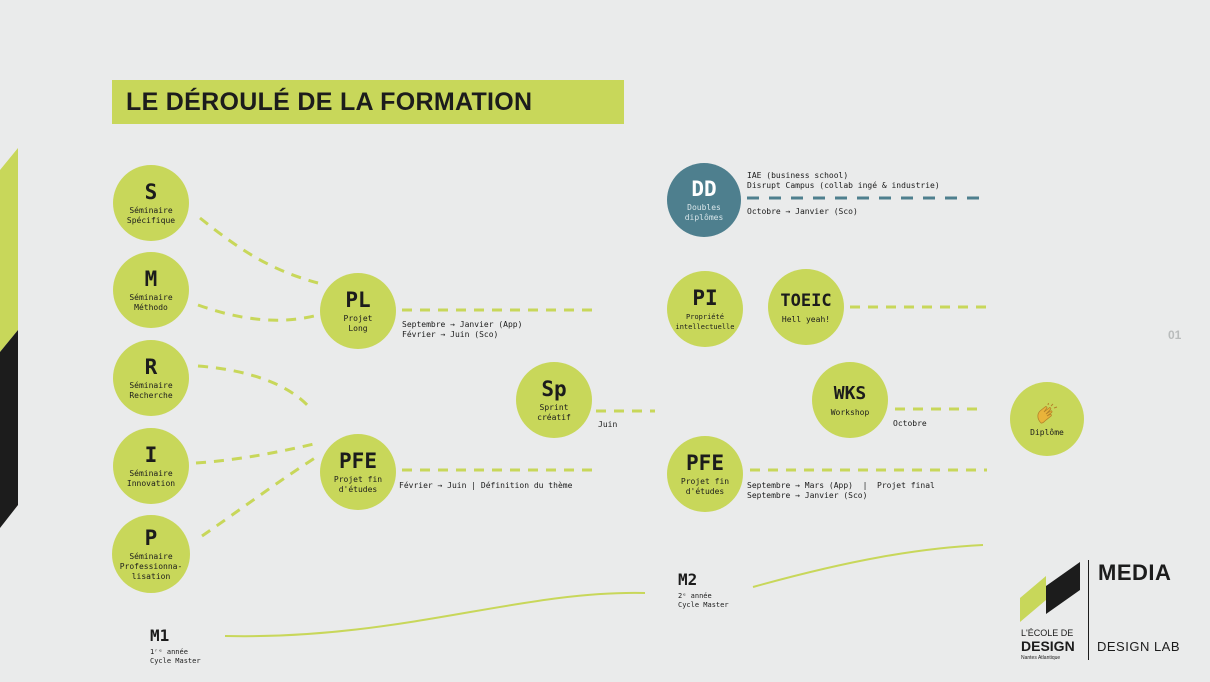 The height and width of the screenshot is (682, 1210). I want to click on year-m1-code: M1, so click(160, 635).